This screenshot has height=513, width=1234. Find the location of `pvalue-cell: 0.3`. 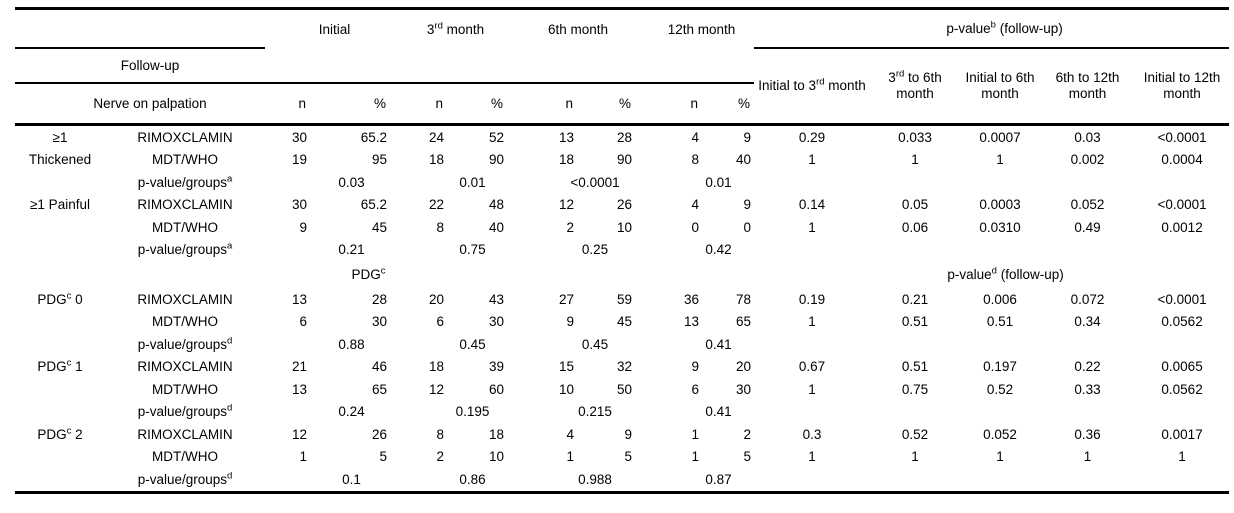

pvalue-cell: 0.3 is located at coordinates (812, 434).